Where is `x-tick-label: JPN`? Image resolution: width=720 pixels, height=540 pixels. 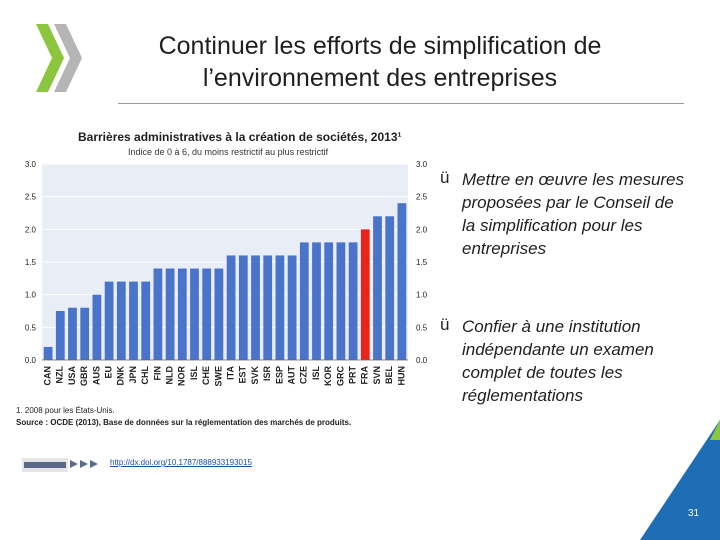
x-tick-label: JPN is located at coordinates (133, 375).